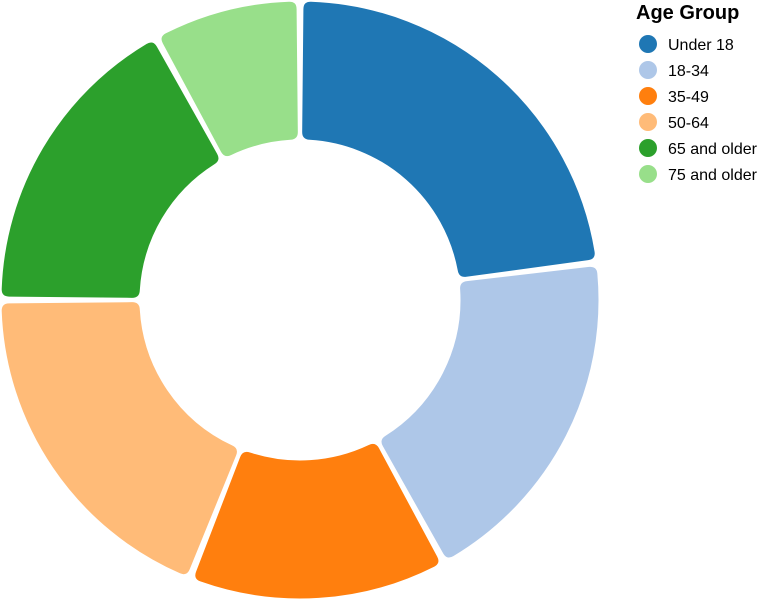 The height and width of the screenshot is (600, 780). I want to click on legend-label-65-and-older: 65 and older, so click(713, 149).